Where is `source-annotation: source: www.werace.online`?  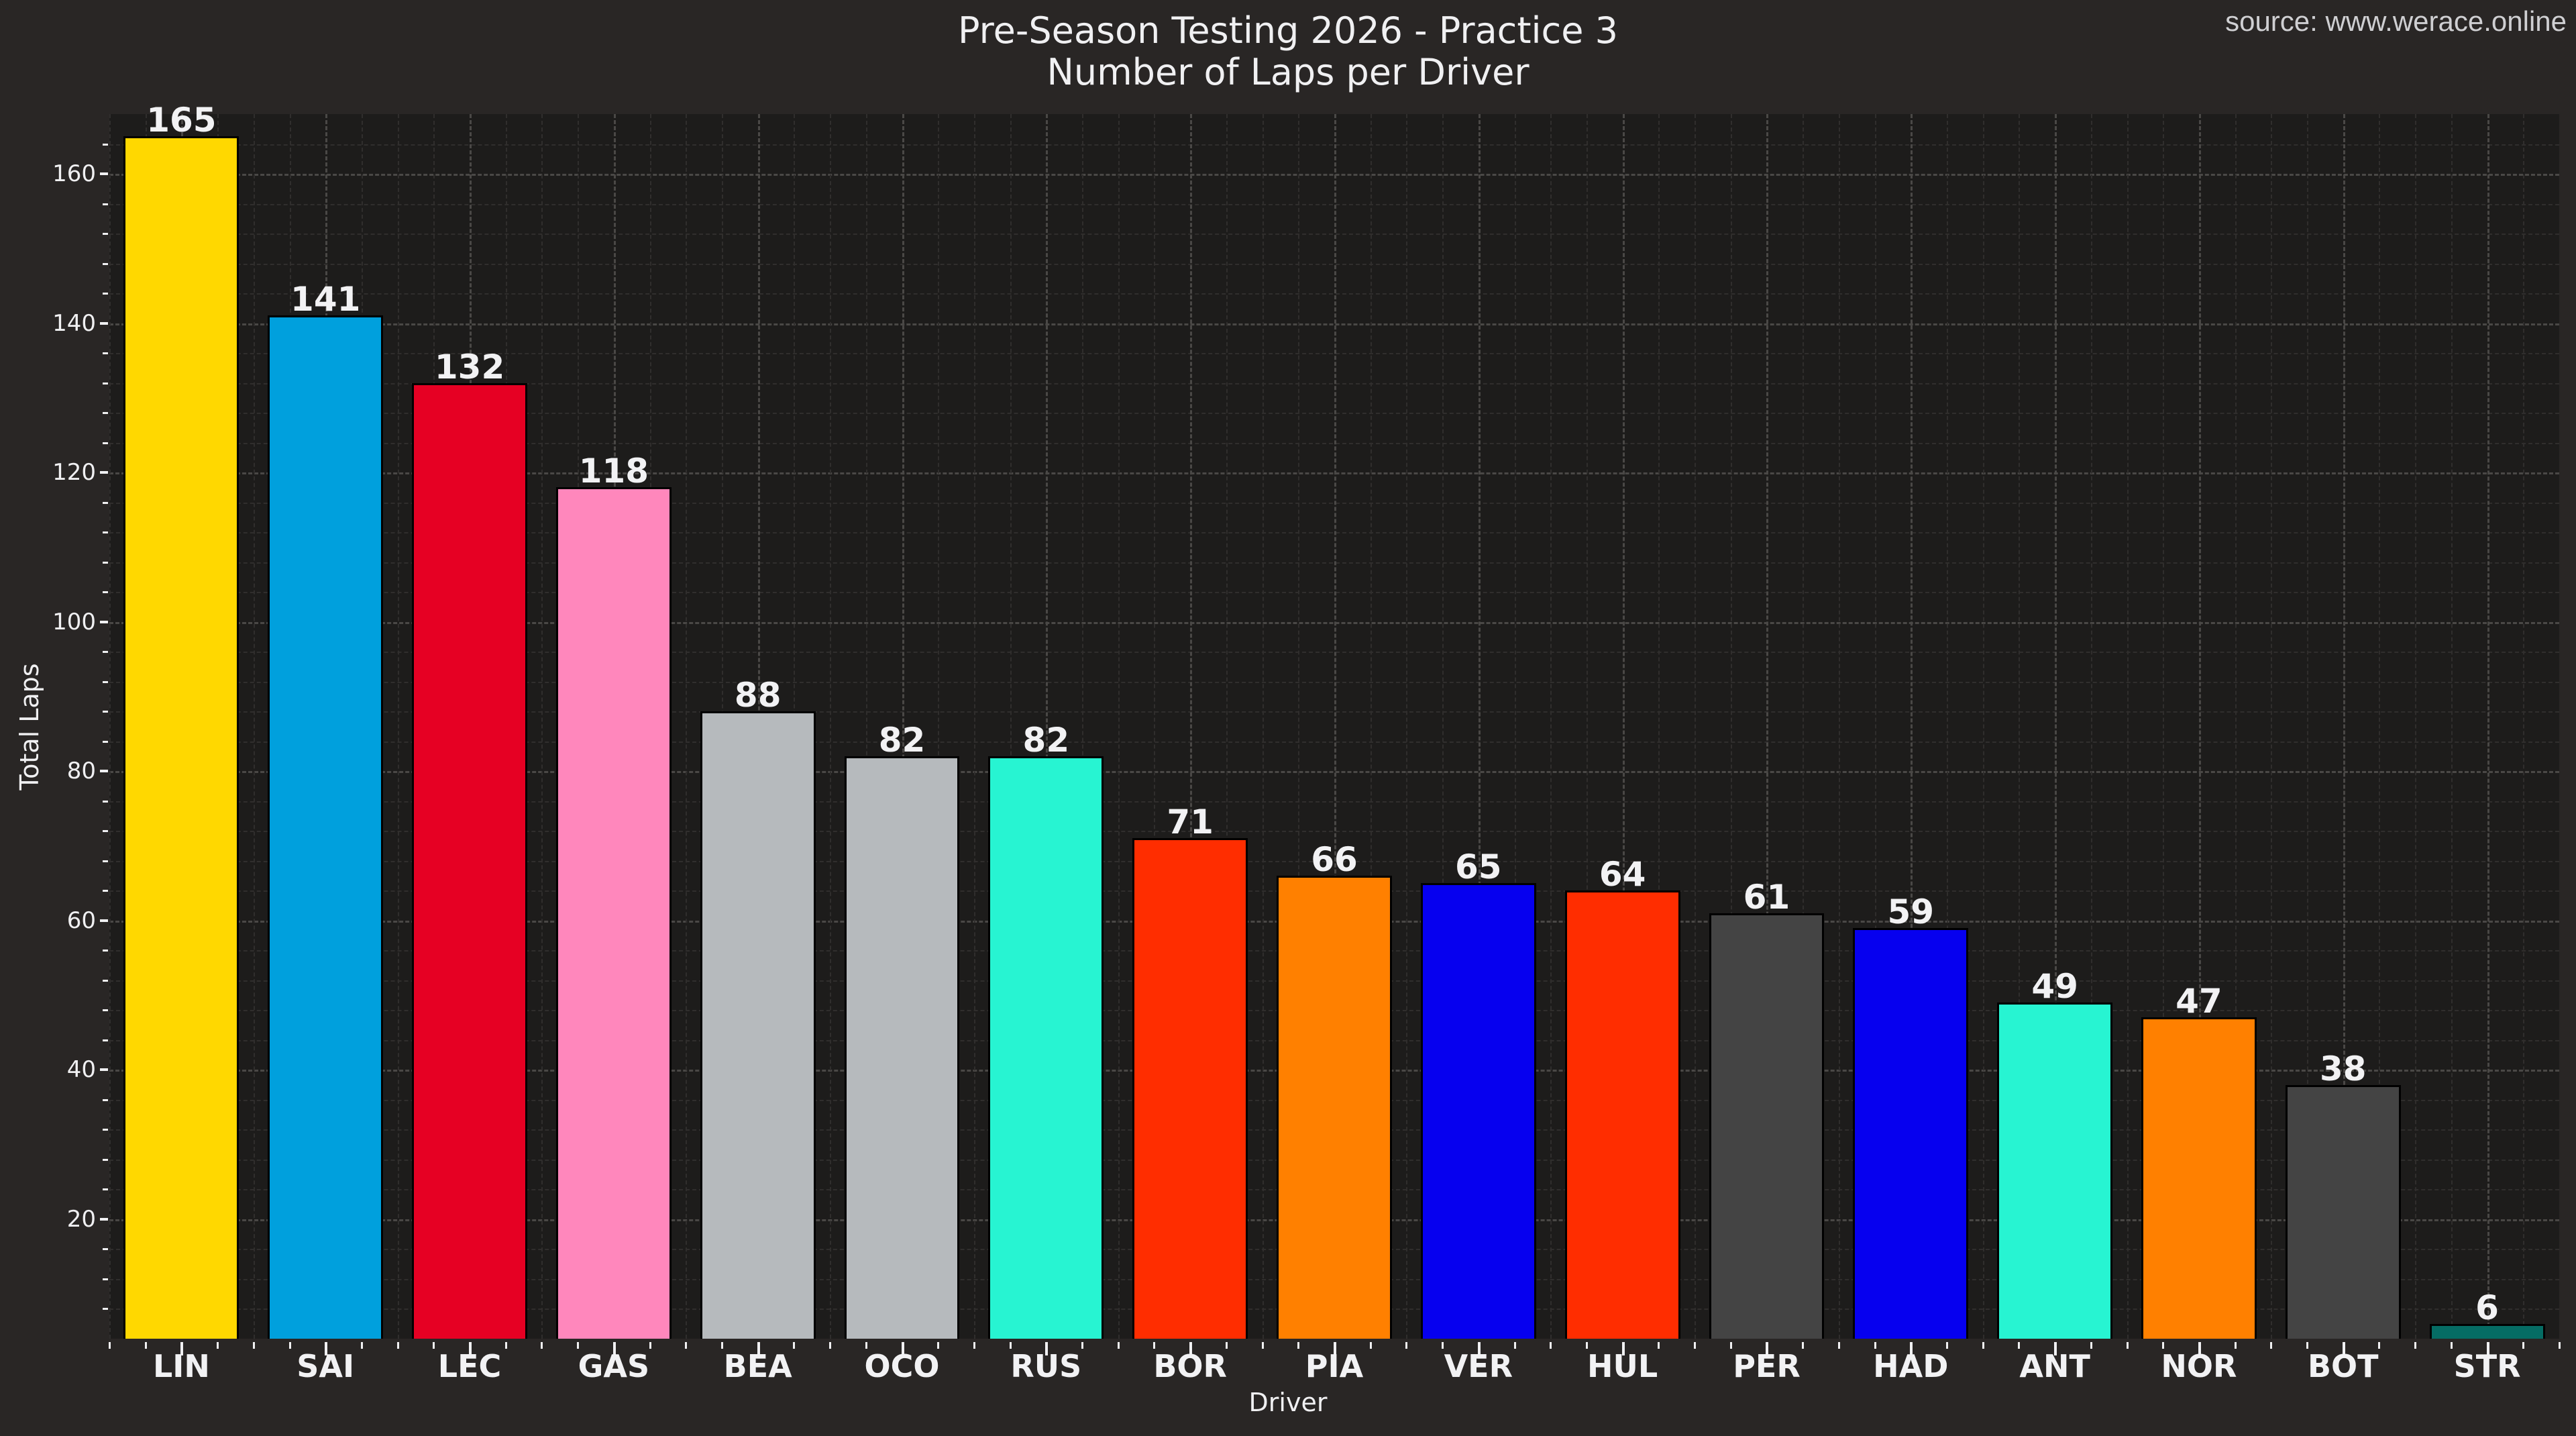
source-annotation: source: www.werace.online is located at coordinates (2396, 21).